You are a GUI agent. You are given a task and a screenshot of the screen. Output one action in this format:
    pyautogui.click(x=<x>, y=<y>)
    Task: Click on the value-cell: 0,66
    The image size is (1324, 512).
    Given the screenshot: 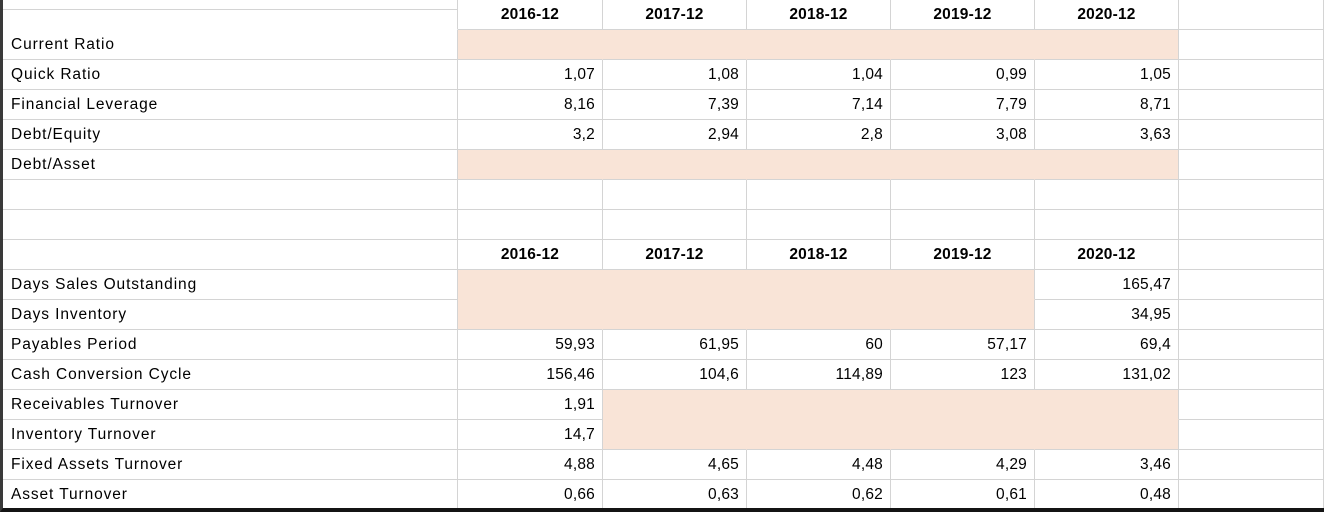 What is the action you would take?
    pyautogui.click(x=530, y=494)
    